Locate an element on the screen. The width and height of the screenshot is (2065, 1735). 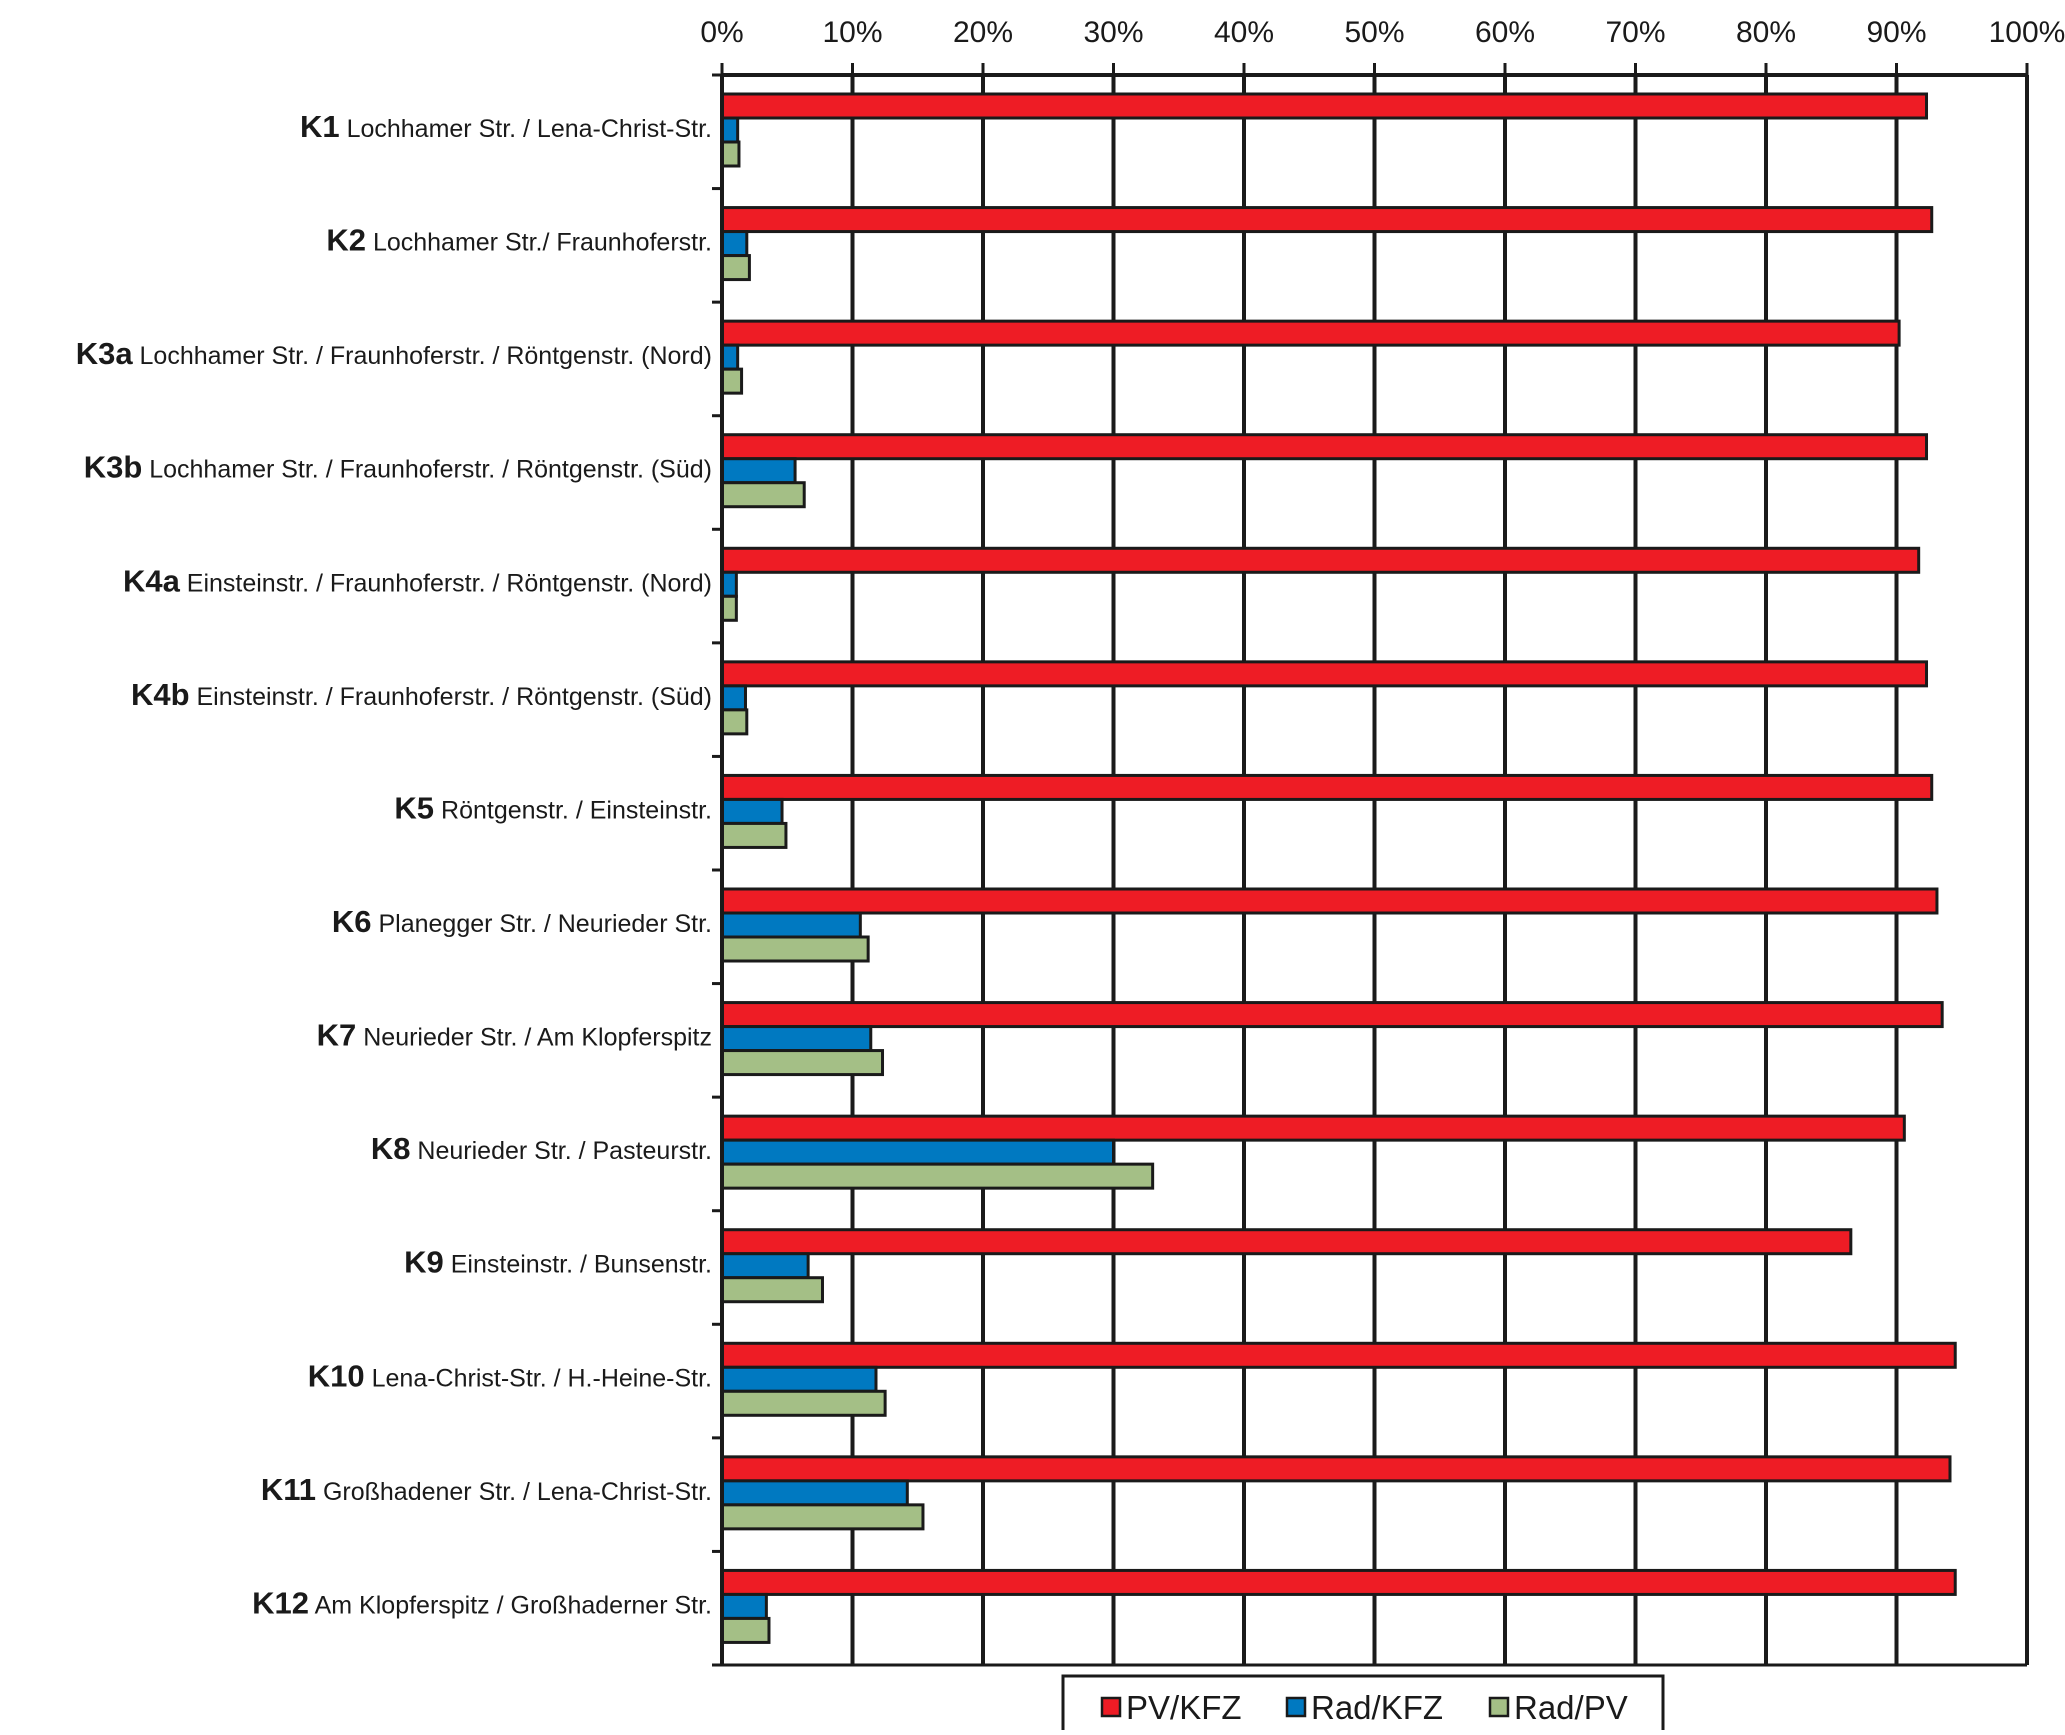
x-tick-label: 90% is located at coordinates (1896, 32).